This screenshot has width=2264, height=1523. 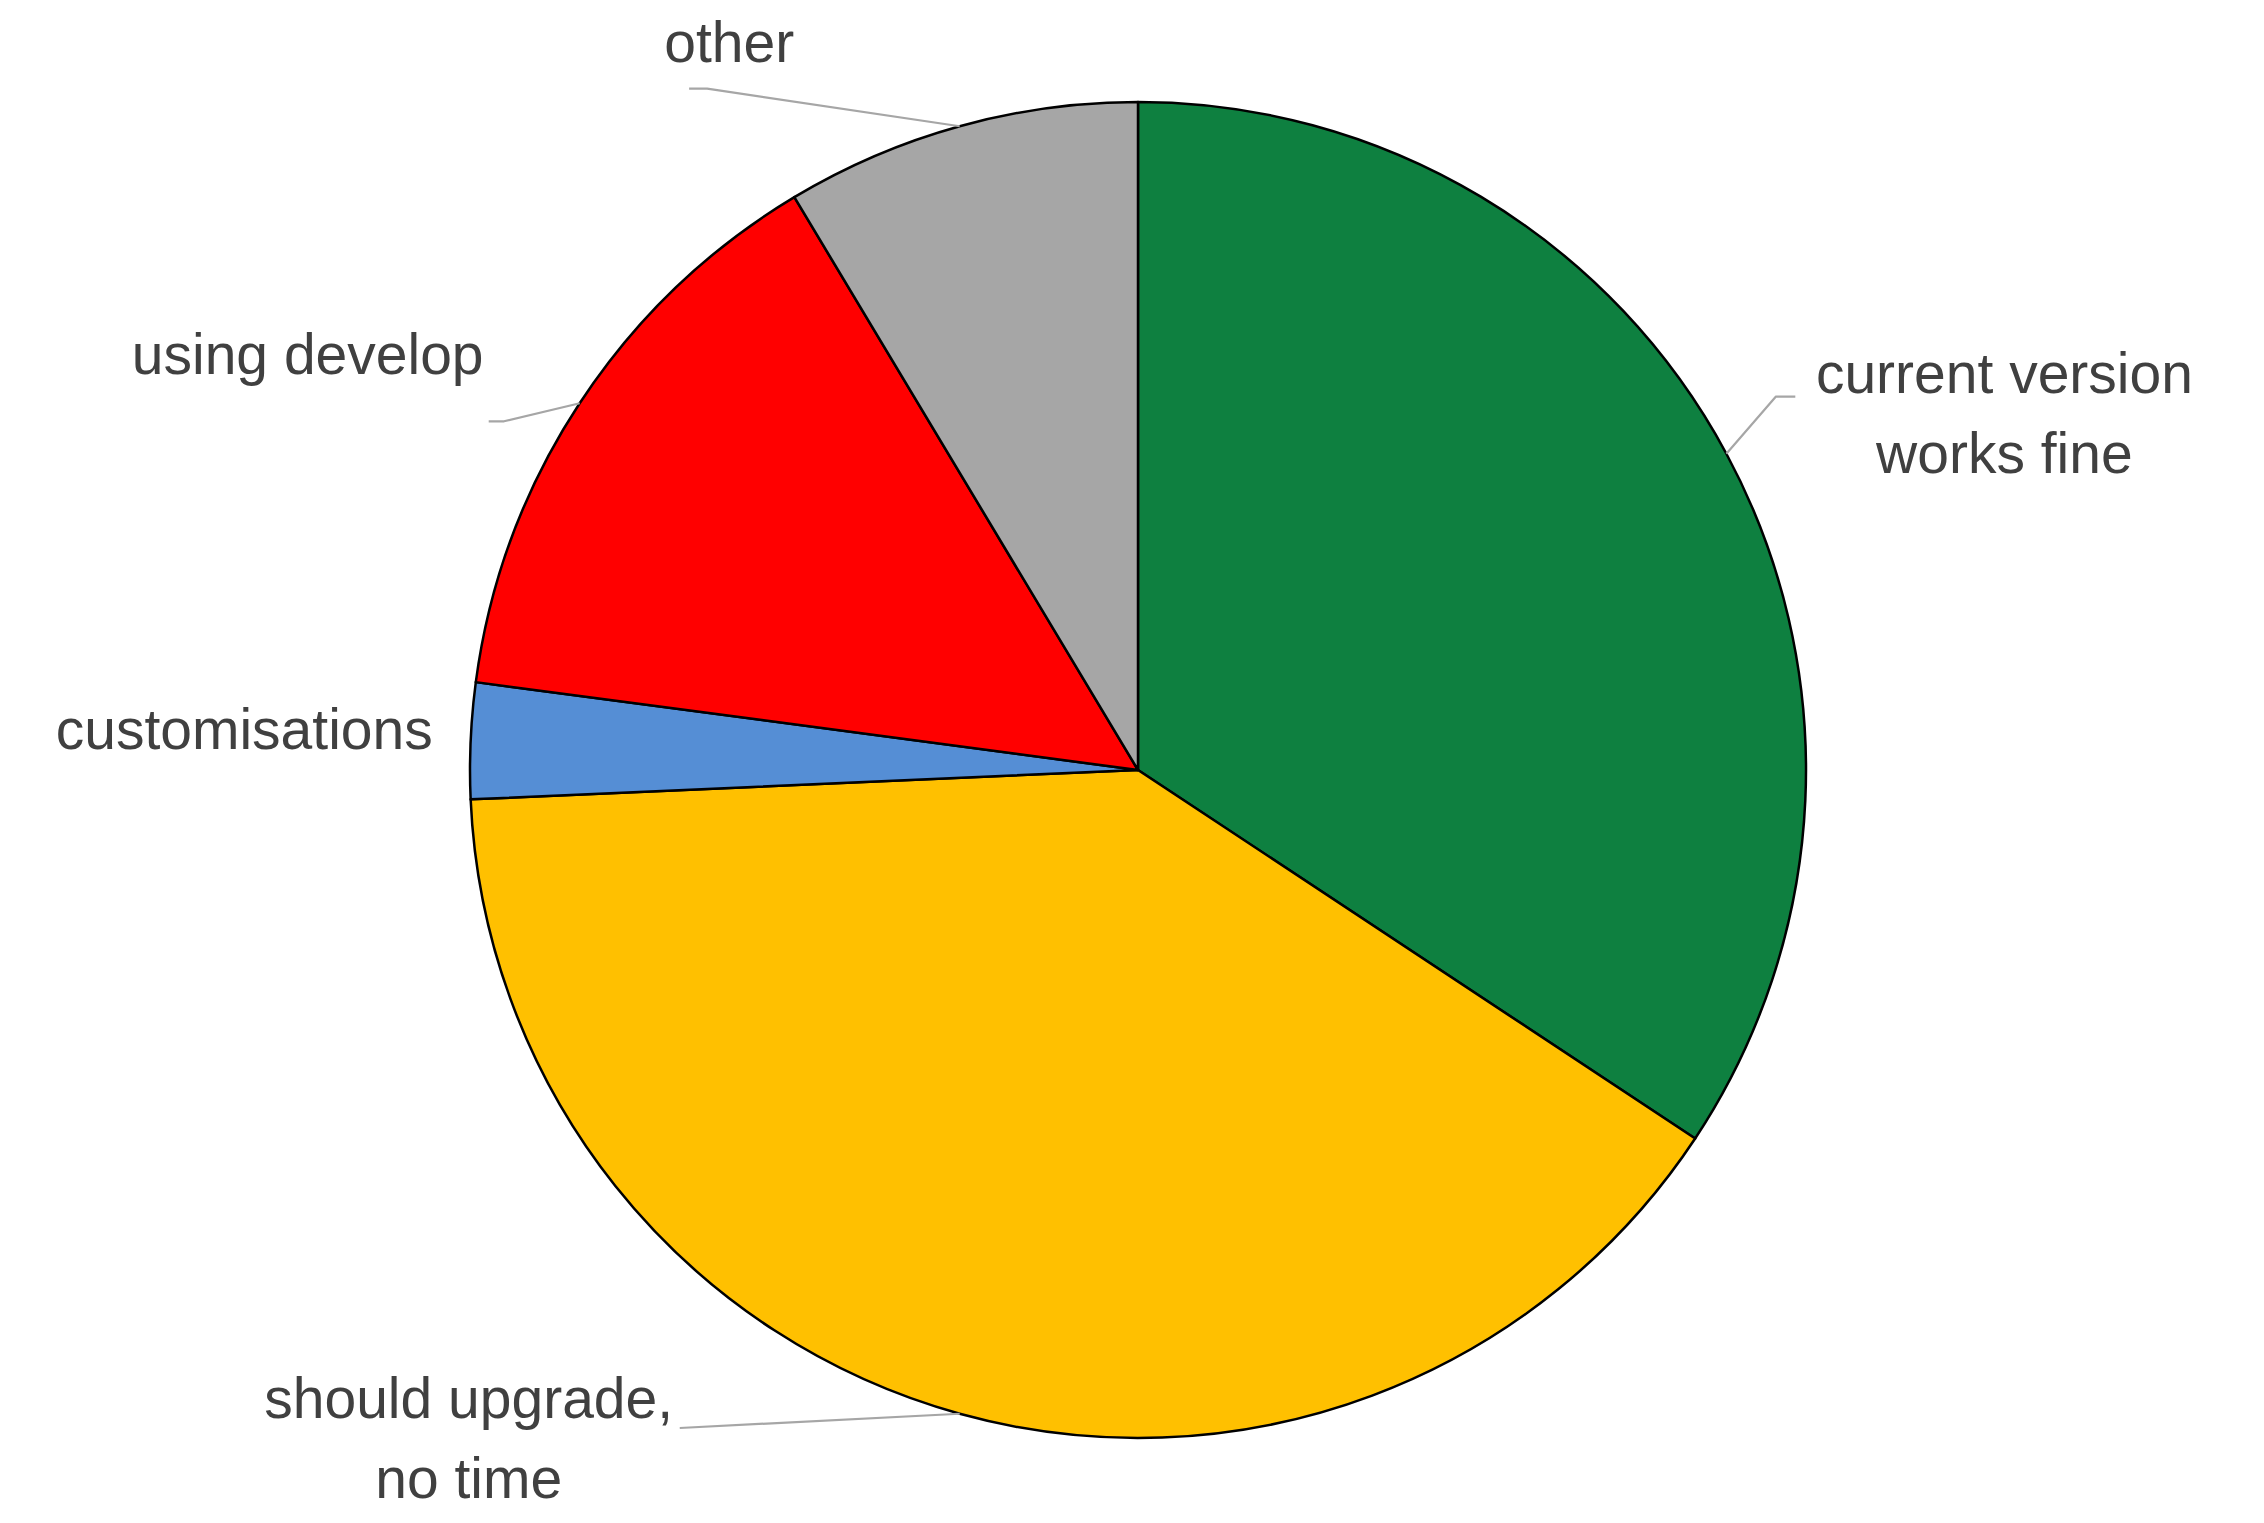 What do you see at coordinates (2004, 413) in the screenshot?
I see `slice-label: current version works fine` at bounding box center [2004, 413].